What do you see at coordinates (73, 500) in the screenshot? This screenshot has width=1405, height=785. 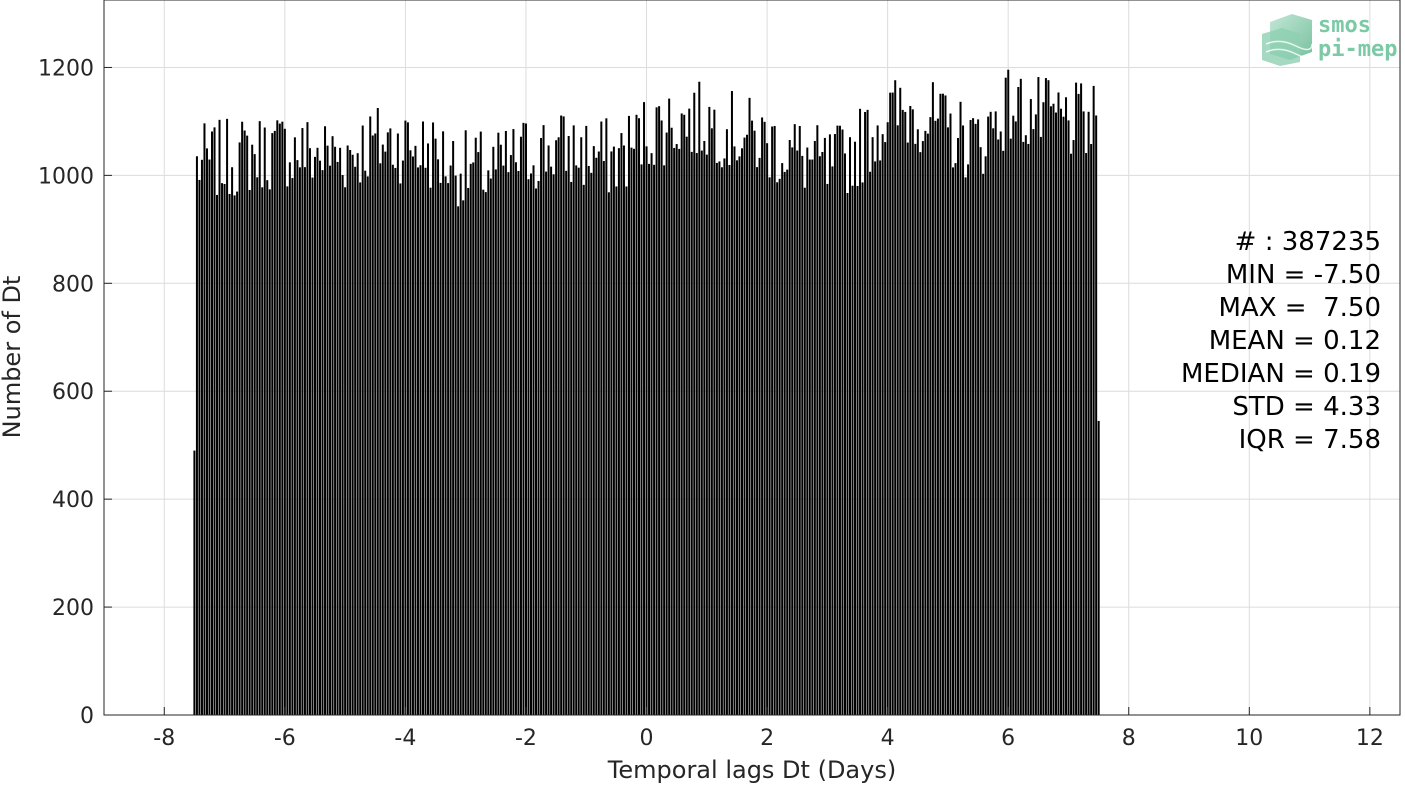 I see `y-tick-label: 400` at bounding box center [73, 500].